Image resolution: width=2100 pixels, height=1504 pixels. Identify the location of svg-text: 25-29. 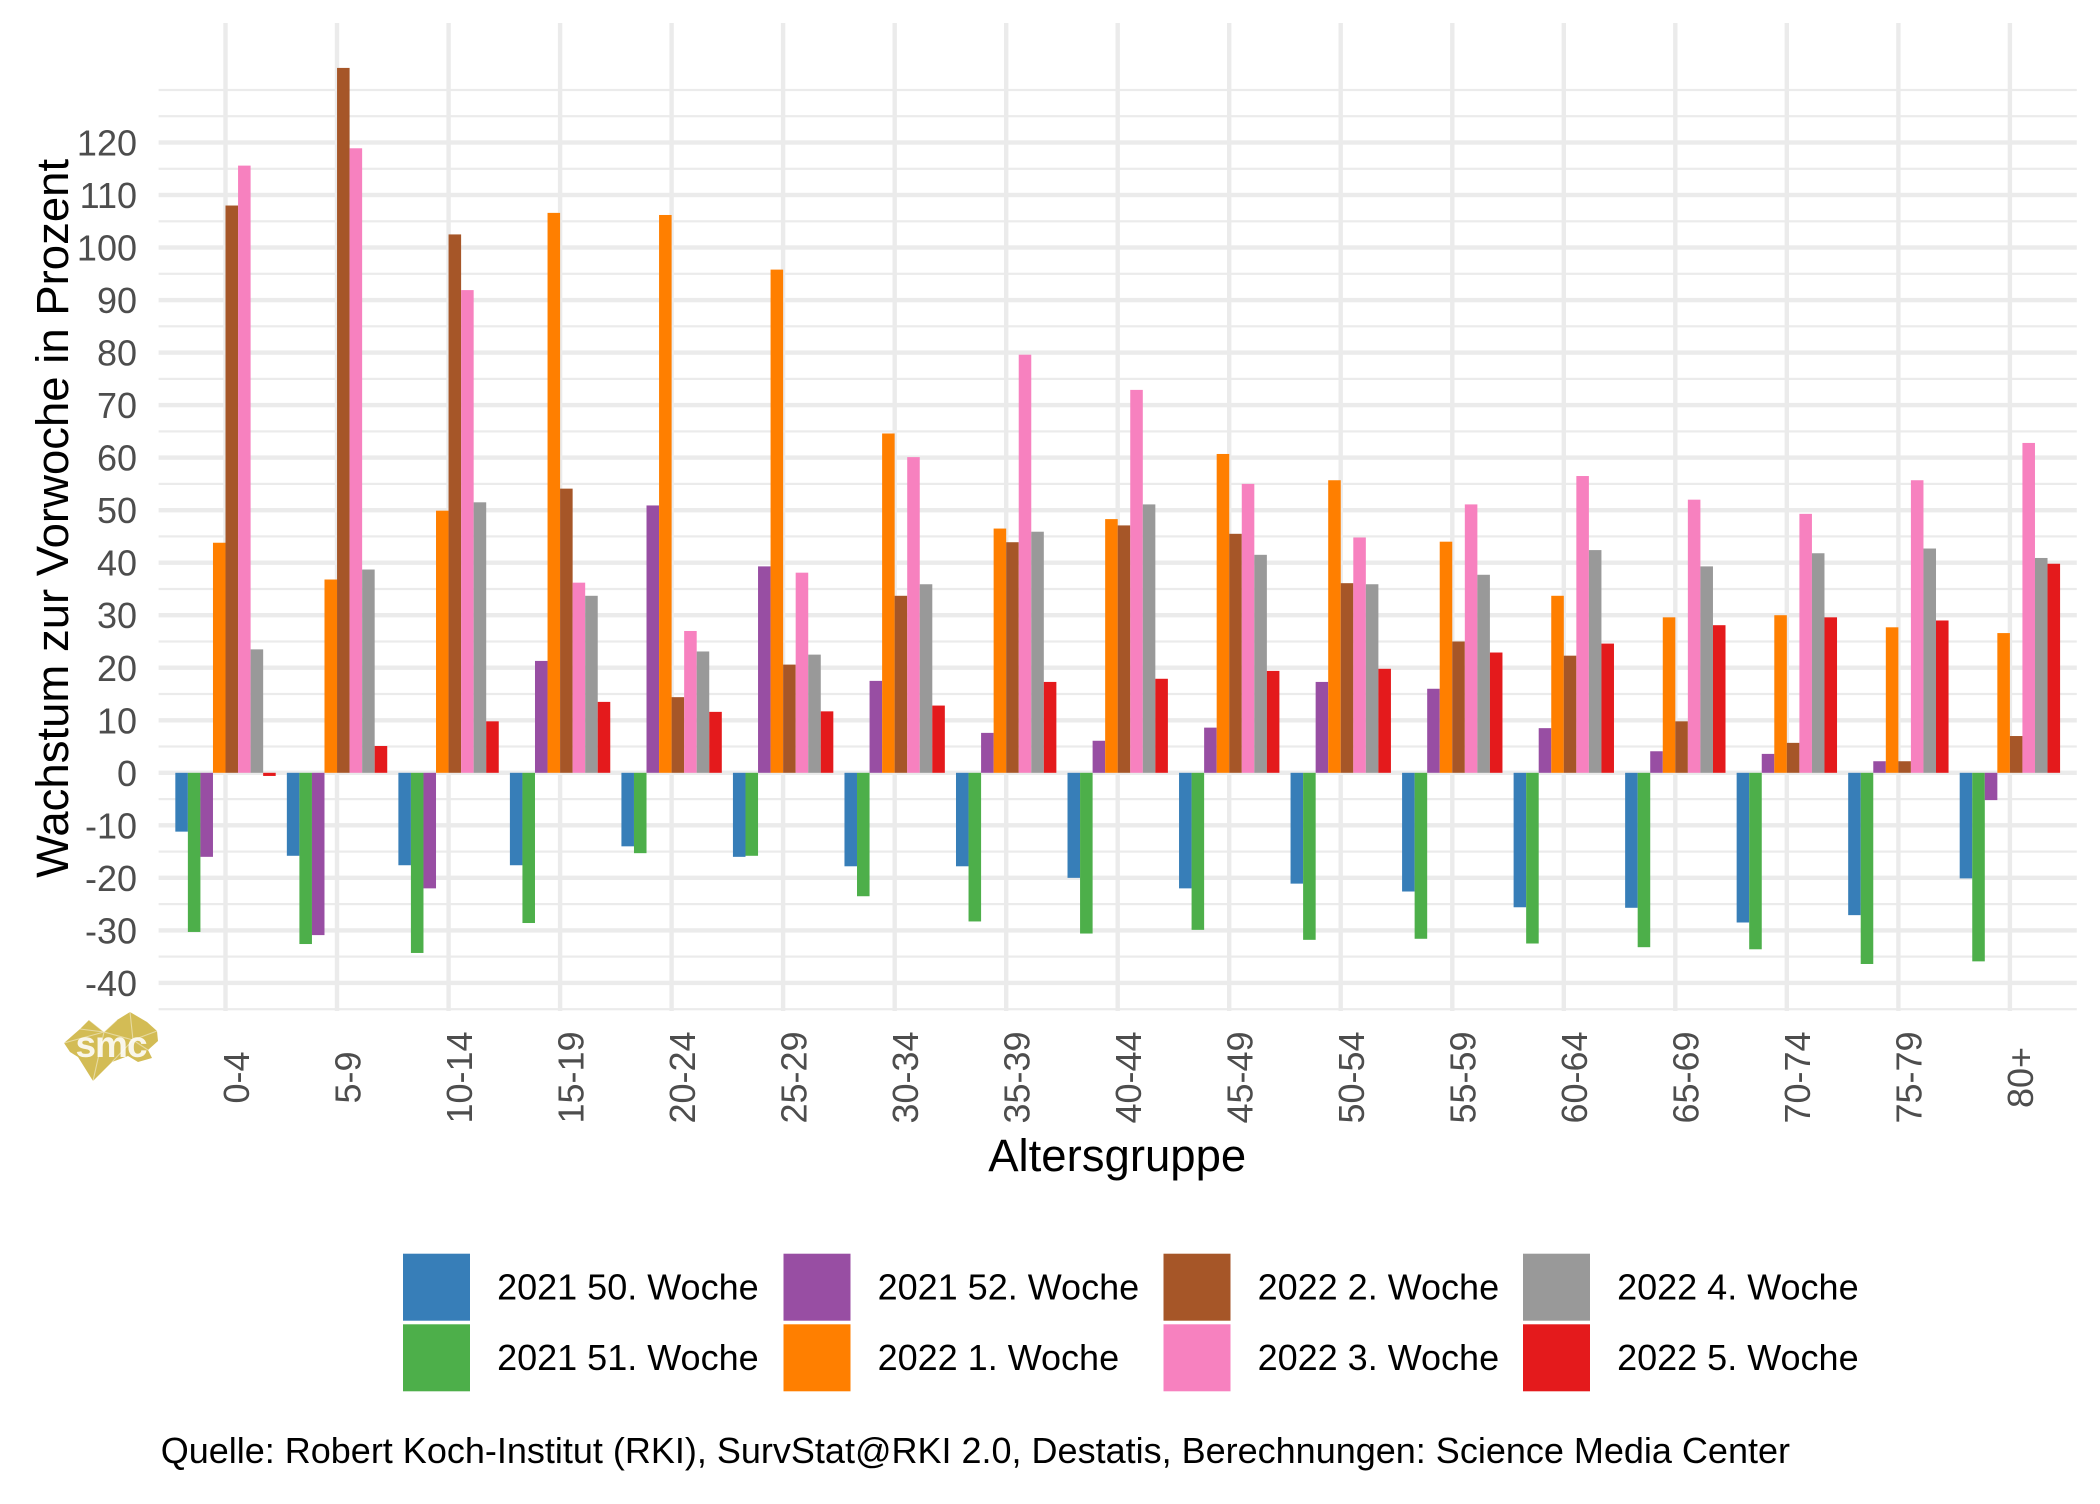
(793, 1077).